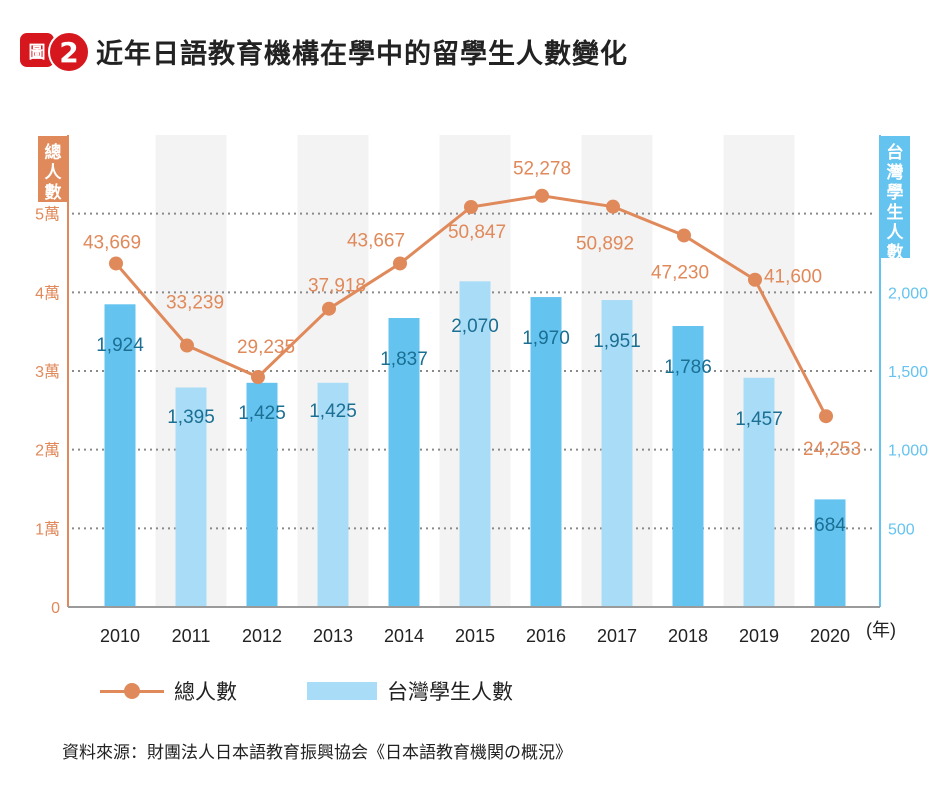  What do you see at coordinates (47, 529) in the screenshot?
I see `left-tick-label: 1萬` at bounding box center [47, 529].